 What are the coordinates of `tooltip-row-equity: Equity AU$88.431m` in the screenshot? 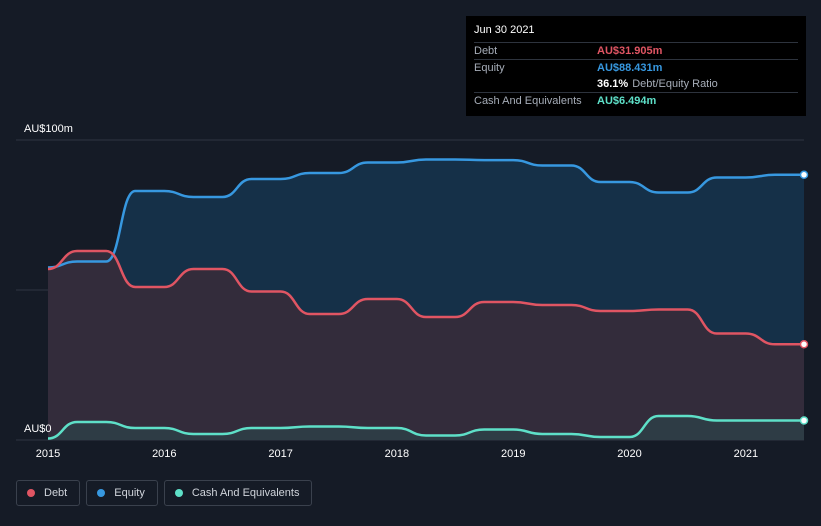 It's located at (636, 67).